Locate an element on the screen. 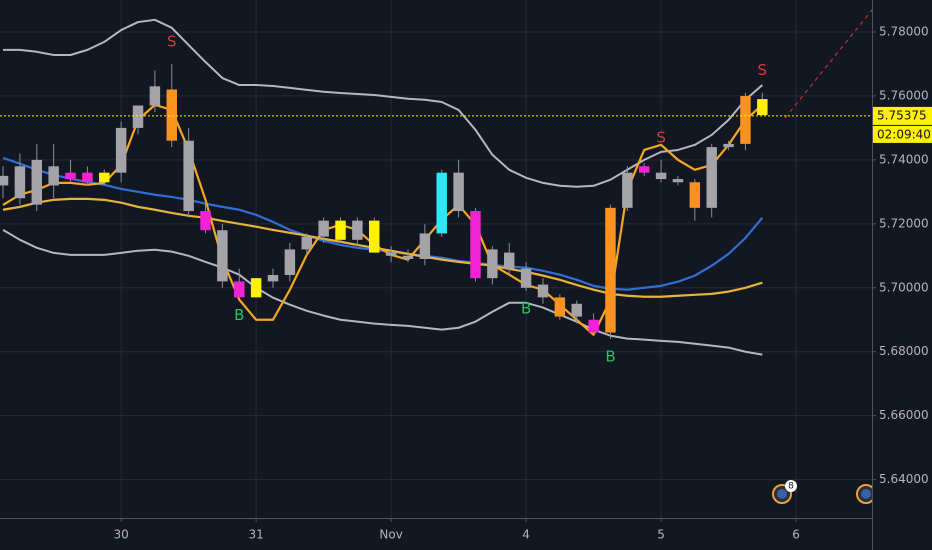  y-tick-label: 5.78000 is located at coordinates (904, 31).